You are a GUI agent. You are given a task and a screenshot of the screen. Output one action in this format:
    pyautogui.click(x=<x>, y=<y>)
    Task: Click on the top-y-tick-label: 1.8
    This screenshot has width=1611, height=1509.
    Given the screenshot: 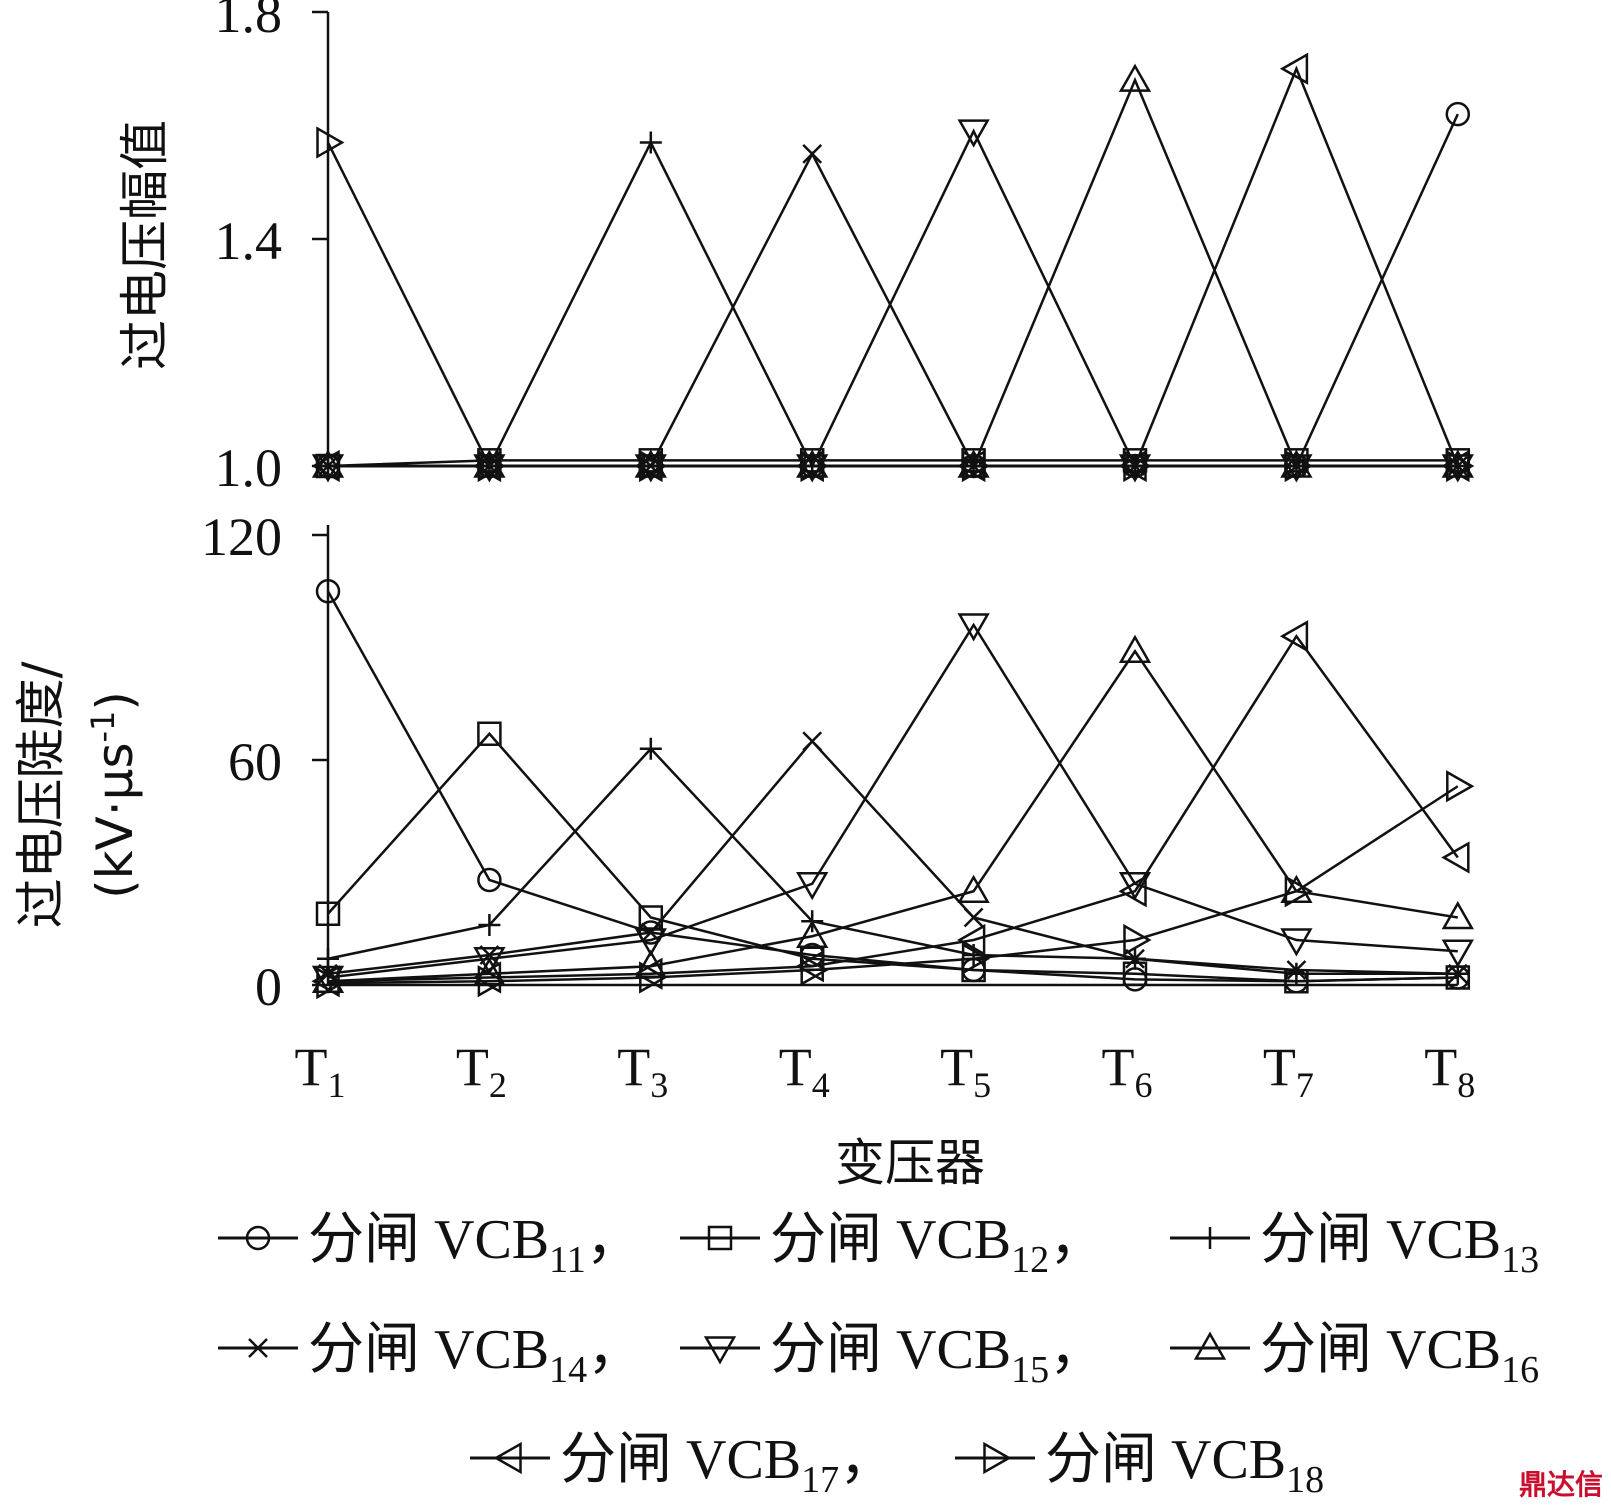 What is the action you would take?
    pyautogui.click(x=249, y=22)
    